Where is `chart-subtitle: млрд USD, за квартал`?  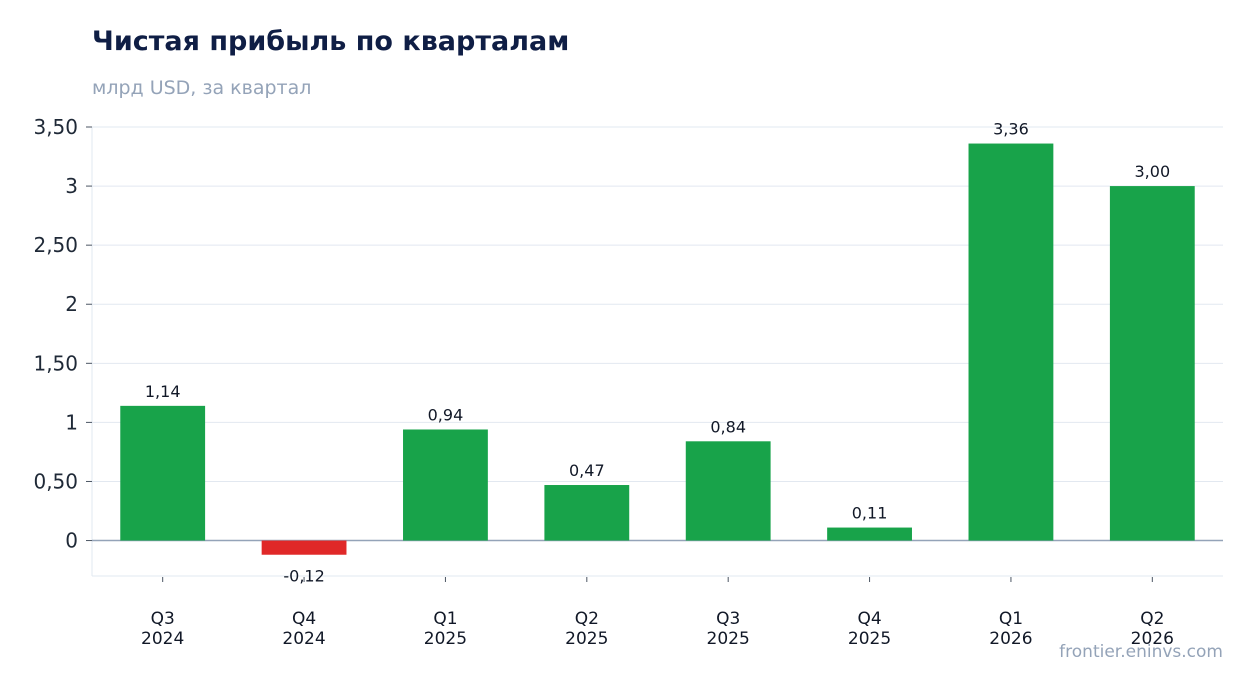 chart-subtitle: млрд USD, за квартал is located at coordinates (202, 88).